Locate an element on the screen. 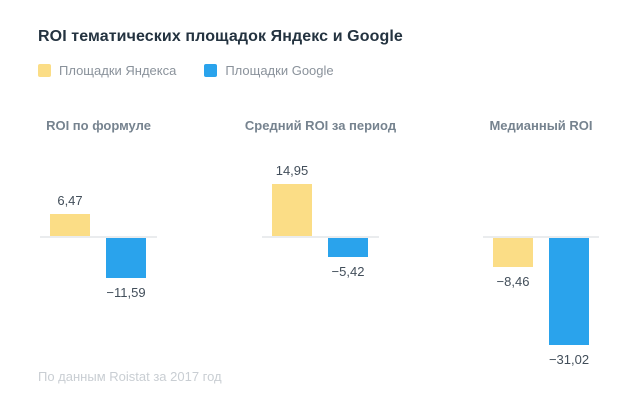 The width and height of the screenshot is (640, 400). legend-item-google: Площадки Google is located at coordinates (269, 70).